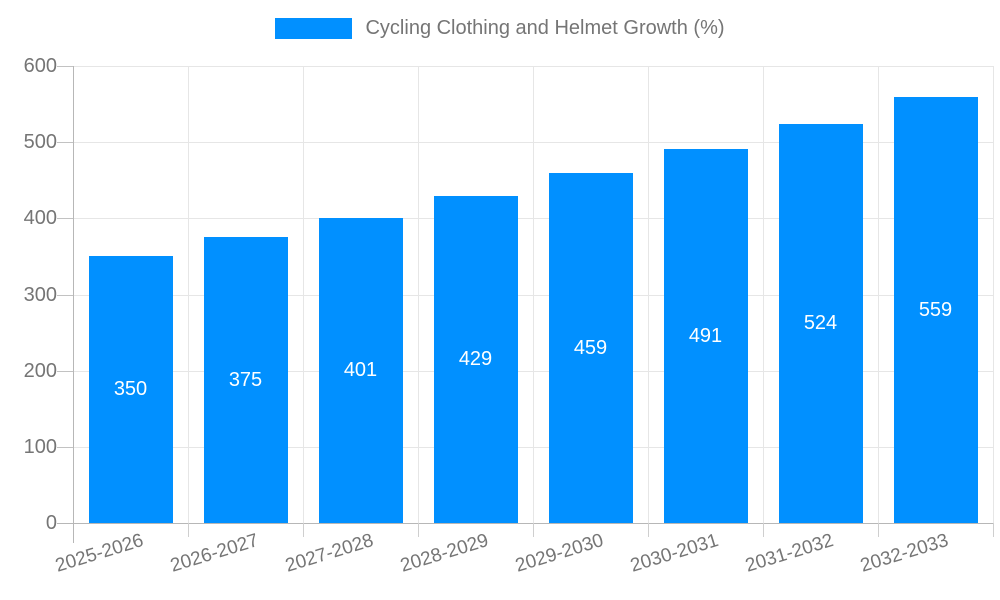  I want to click on x-axis-tick-label: 2026-2027, so click(214, 553).